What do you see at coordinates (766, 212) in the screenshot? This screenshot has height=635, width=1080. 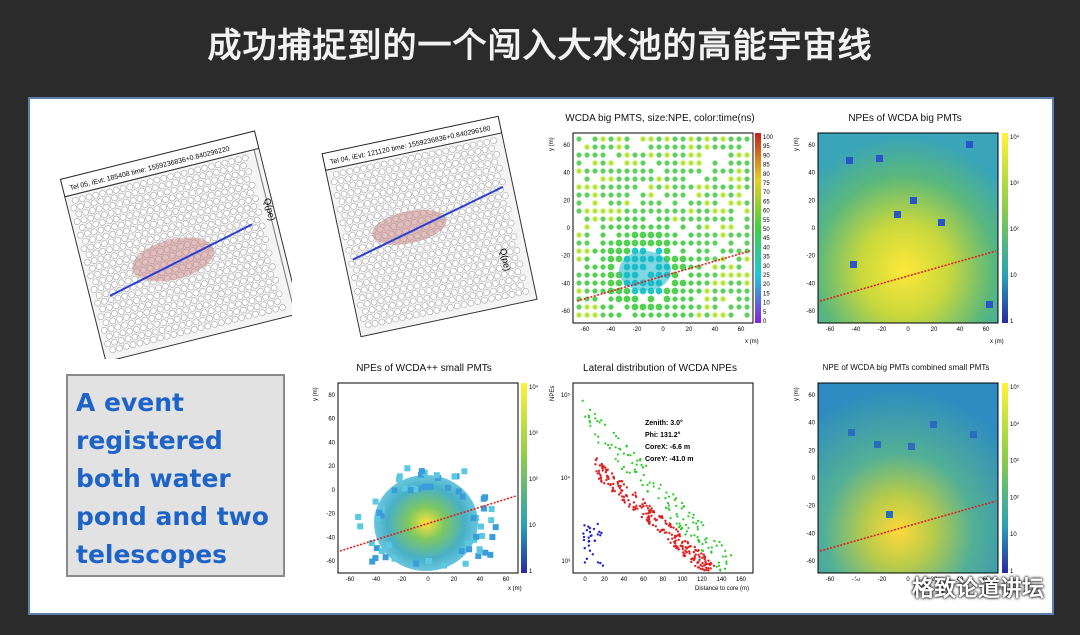 I see `timing-scale-label: 60` at bounding box center [766, 212].